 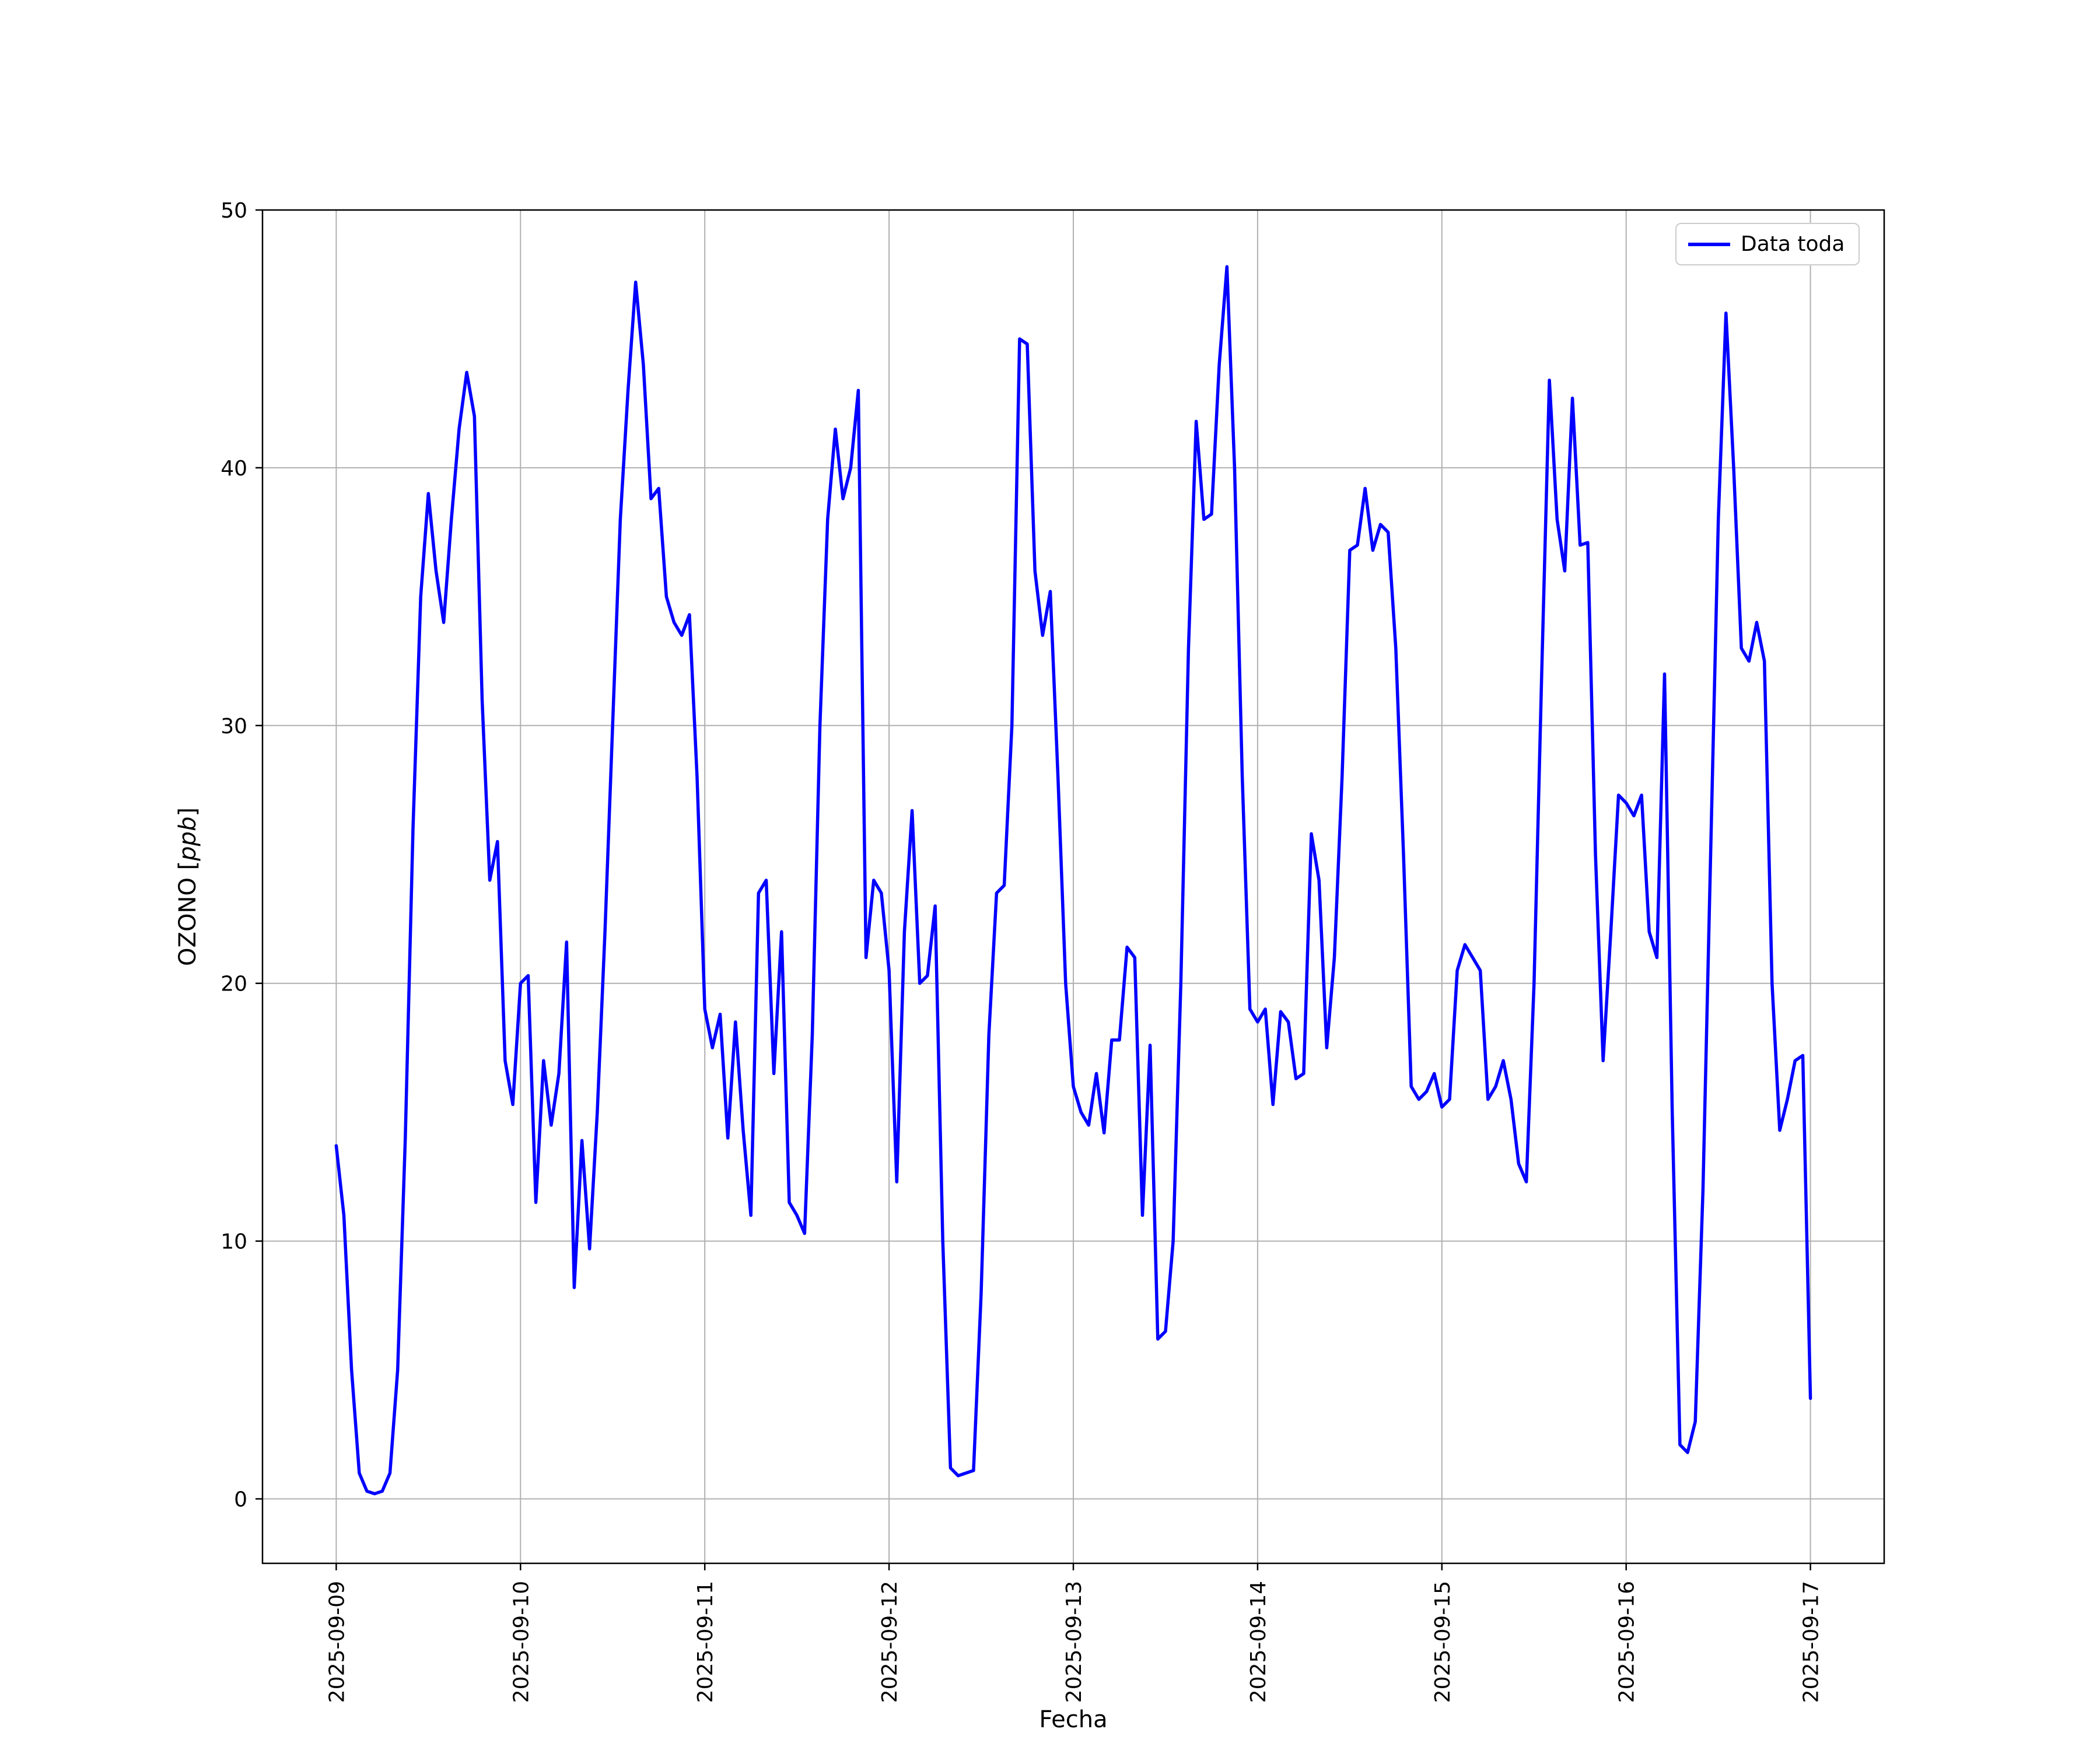 What do you see at coordinates (1258, 1642) in the screenshot?
I see `x-tick-label: 2025-09-14` at bounding box center [1258, 1642].